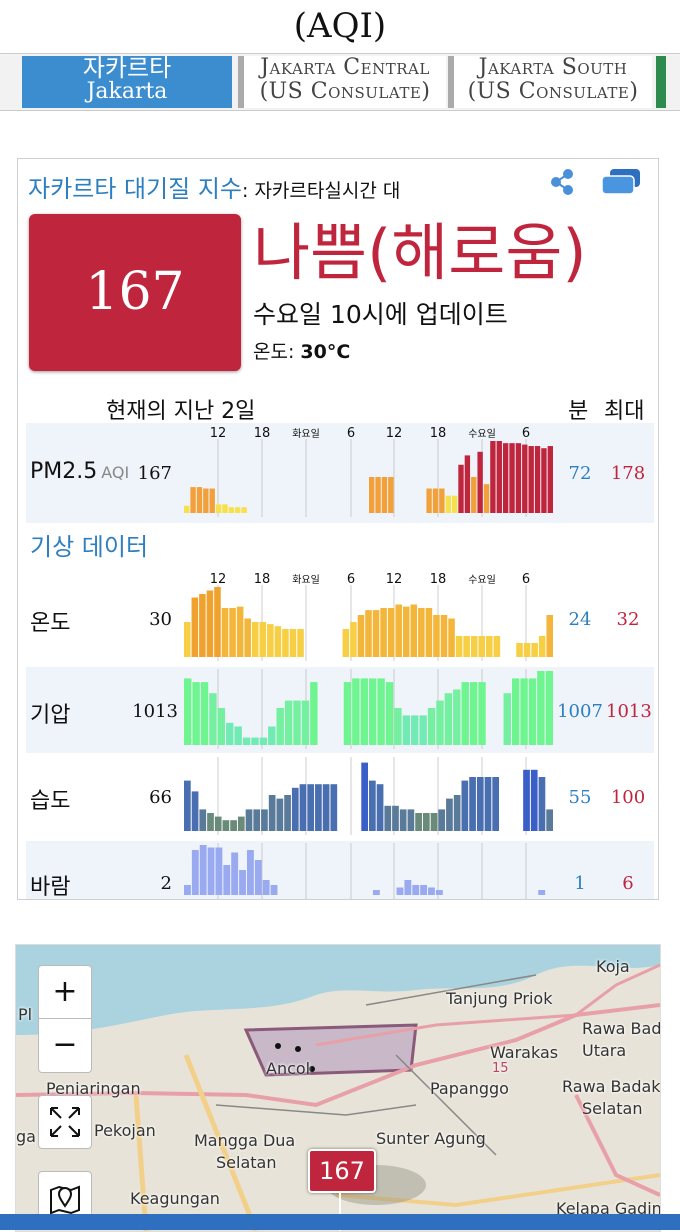 Image resolution: width=680 pixels, height=1232 pixels. What do you see at coordinates (89, 547) in the screenshot?
I see `weather-section-title: 기상 데이터` at bounding box center [89, 547].